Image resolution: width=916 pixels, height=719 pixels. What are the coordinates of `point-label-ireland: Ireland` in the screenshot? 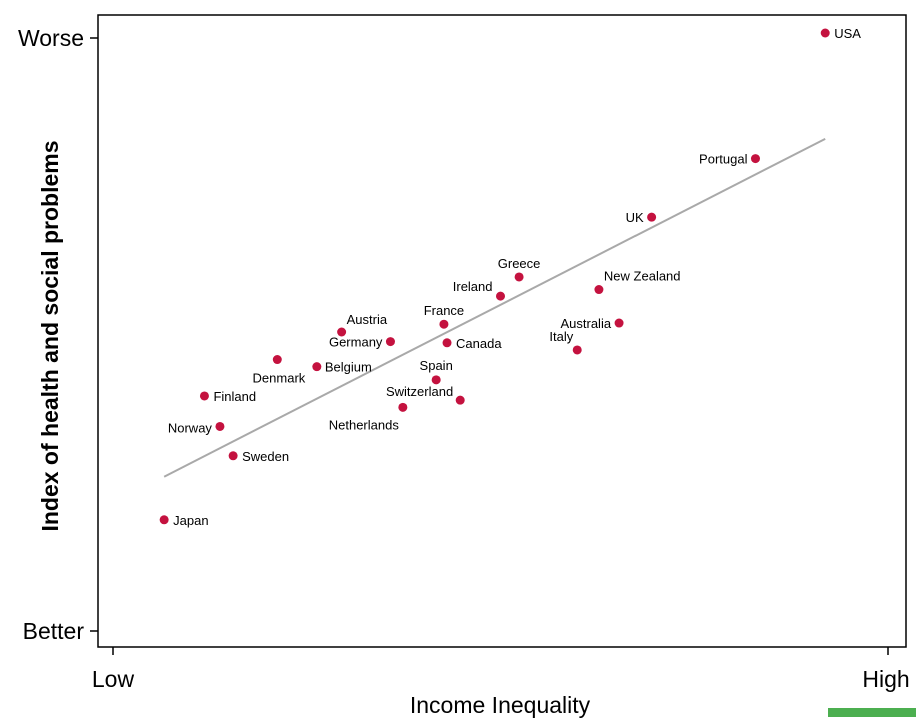 It's located at (473, 286).